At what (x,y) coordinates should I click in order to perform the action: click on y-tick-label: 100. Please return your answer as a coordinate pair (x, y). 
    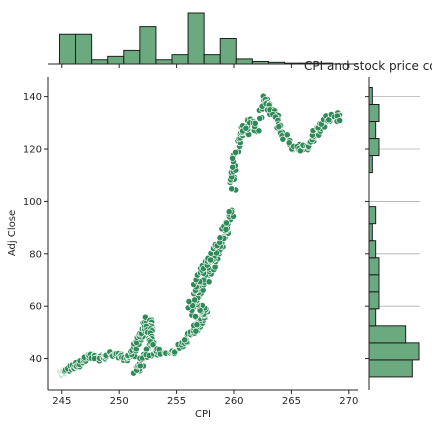
    Looking at the image, I should click on (32, 202).